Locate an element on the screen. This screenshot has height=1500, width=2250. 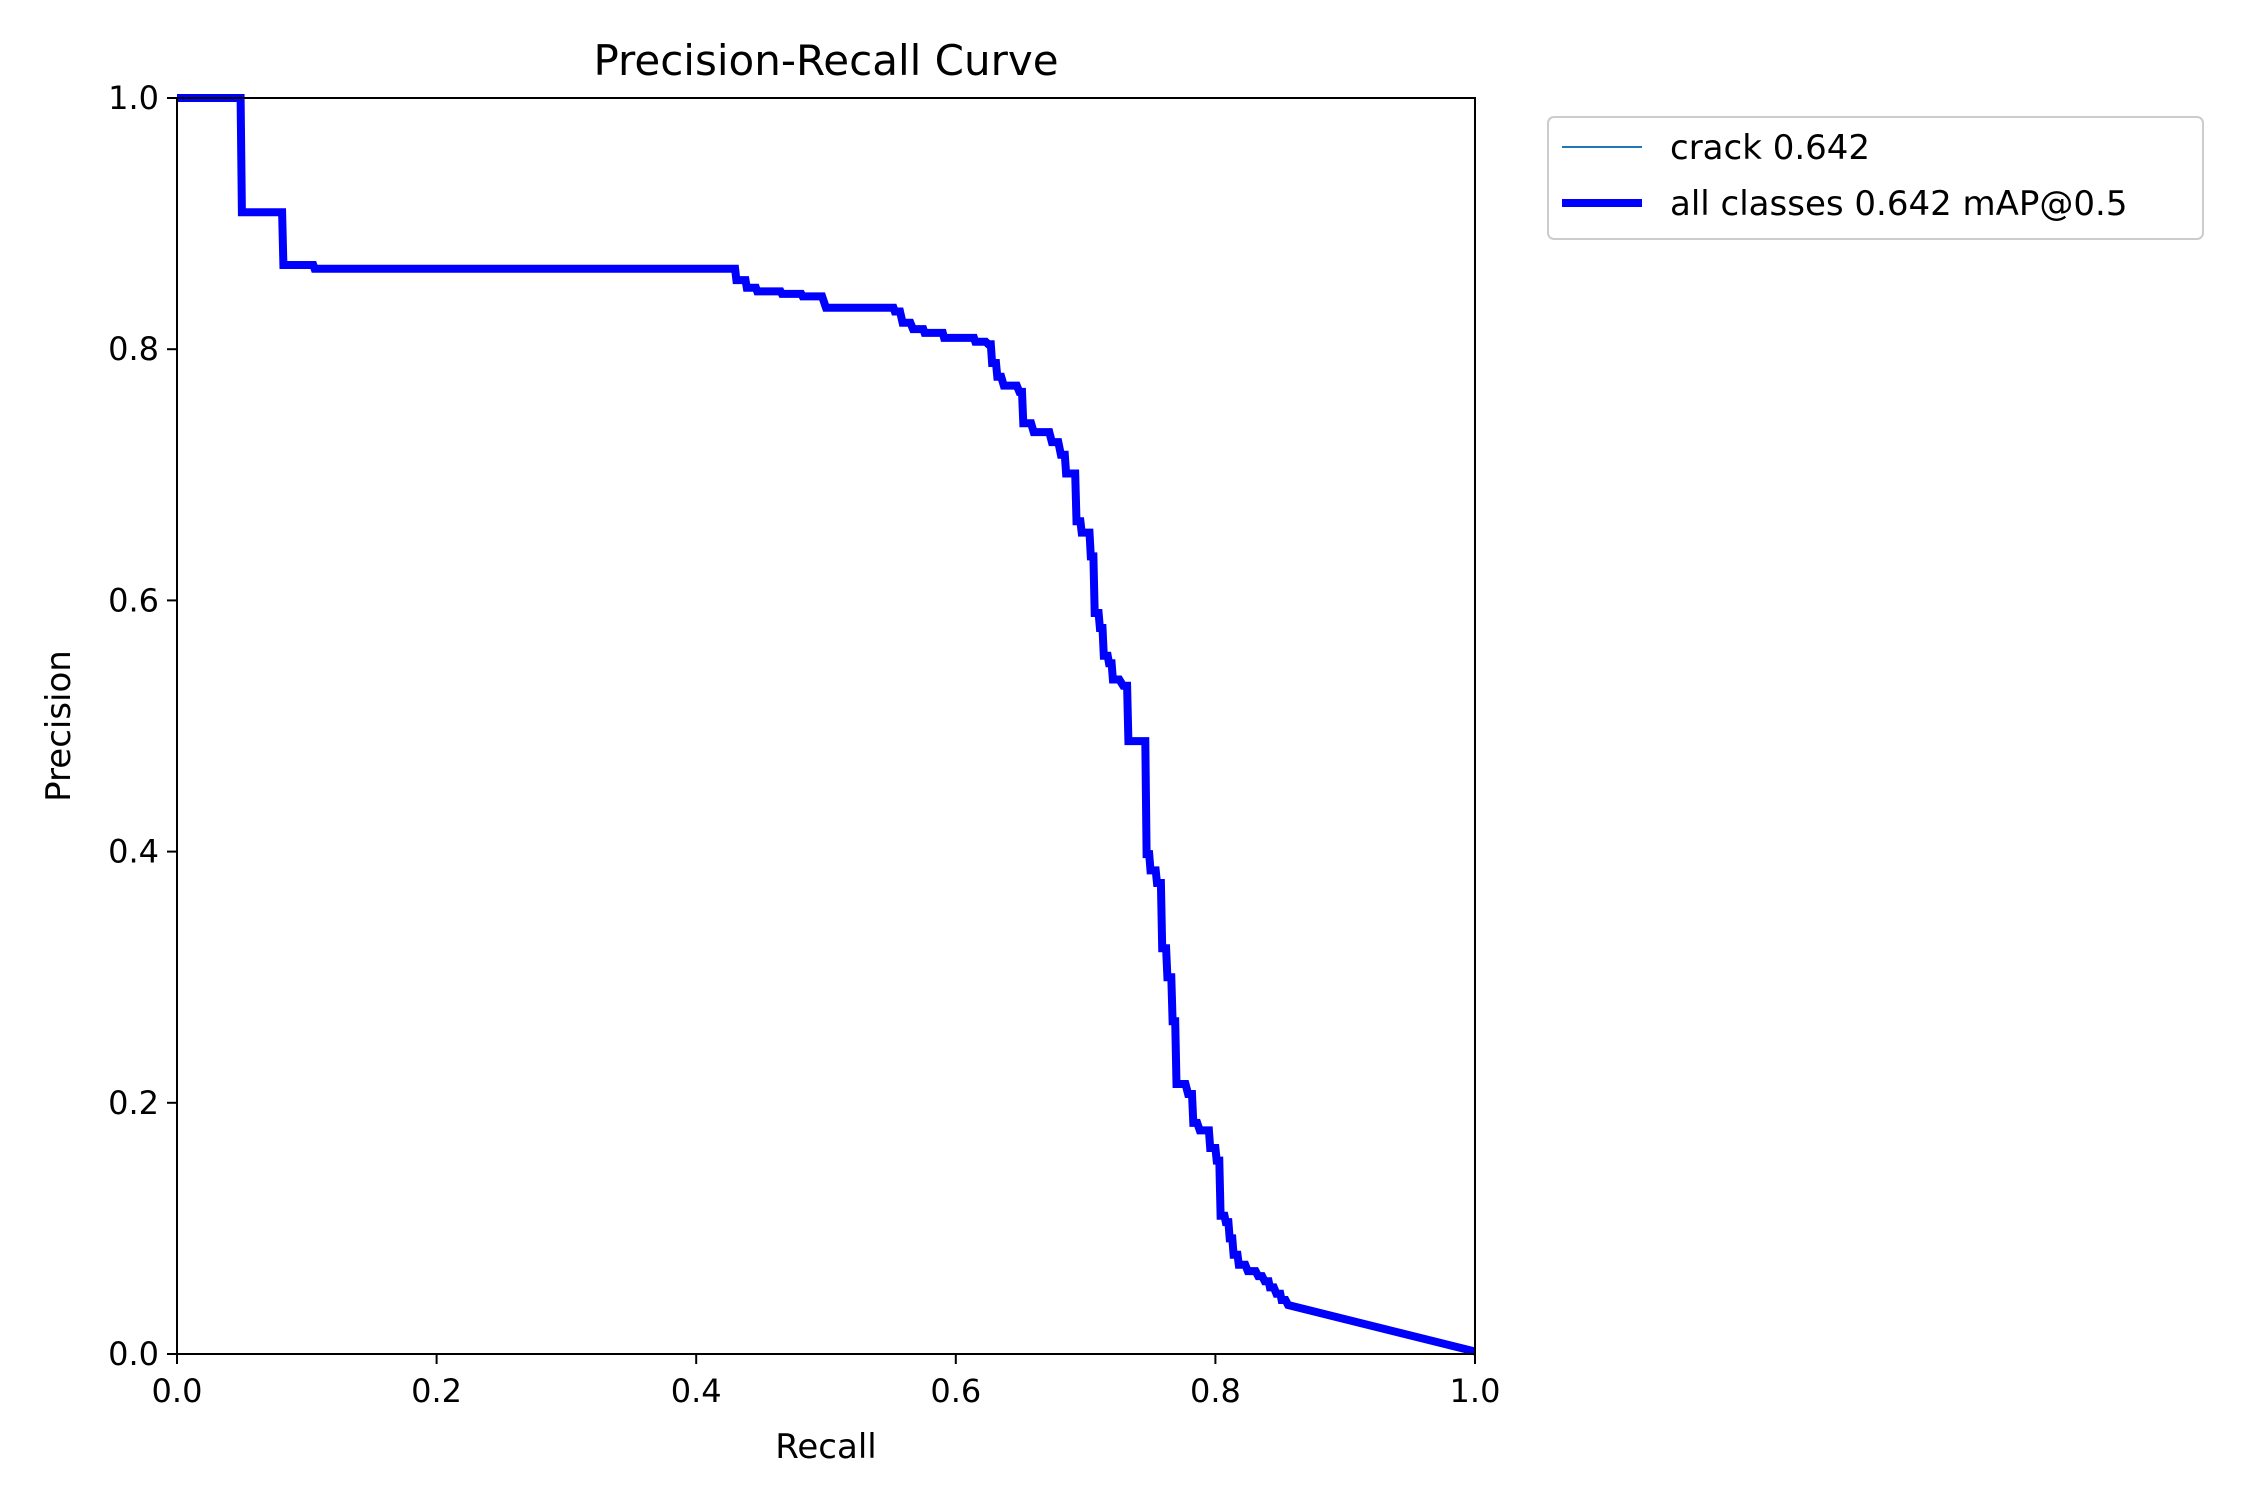
y-tick-label: 0.2 is located at coordinates (133, 1103).